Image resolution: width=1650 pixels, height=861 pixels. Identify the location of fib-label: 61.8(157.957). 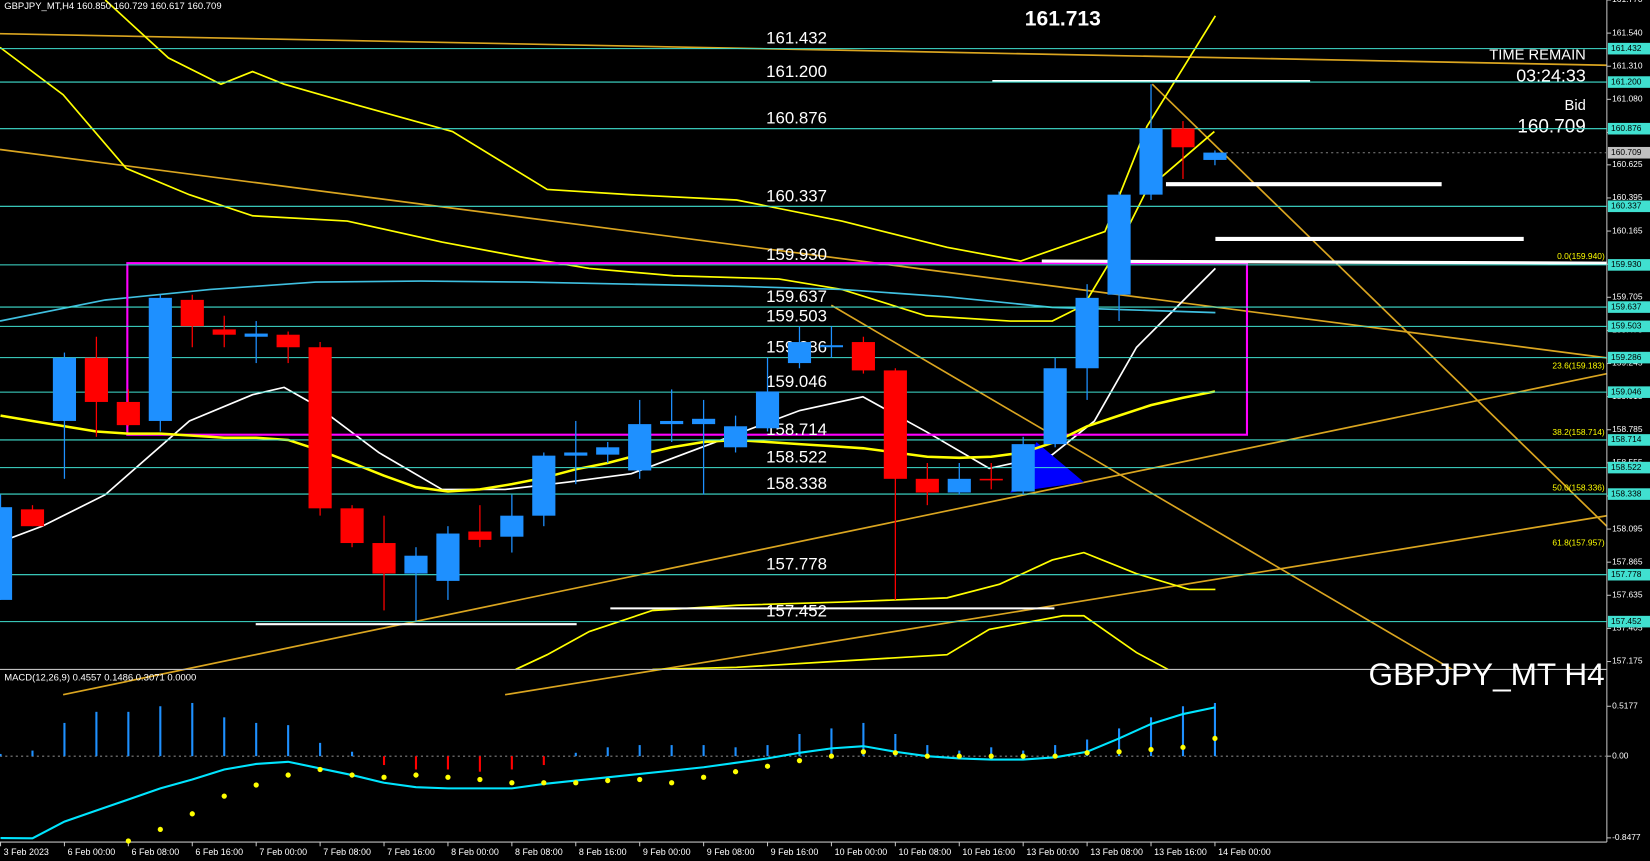
(1578, 542).